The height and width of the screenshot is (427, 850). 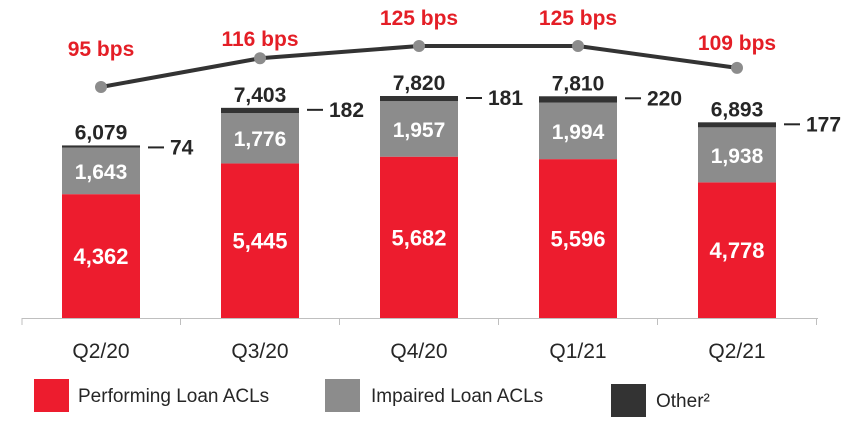 What do you see at coordinates (173, 396) in the screenshot?
I see `legend-label: Performing Loan ACLs` at bounding box center [173, 396].